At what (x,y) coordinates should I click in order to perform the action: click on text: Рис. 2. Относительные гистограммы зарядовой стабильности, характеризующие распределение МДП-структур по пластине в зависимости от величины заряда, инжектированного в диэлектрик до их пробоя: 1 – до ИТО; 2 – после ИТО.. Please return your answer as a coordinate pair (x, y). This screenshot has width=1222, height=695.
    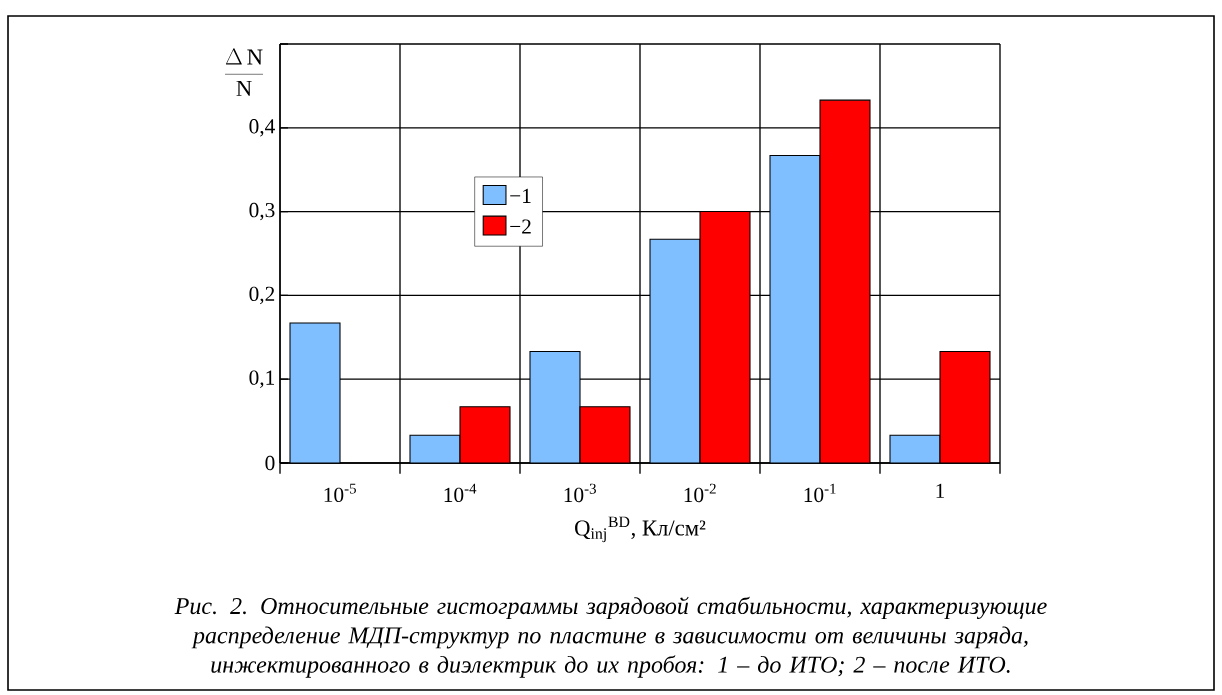
    Looking at the image, I should click on (610, 637).